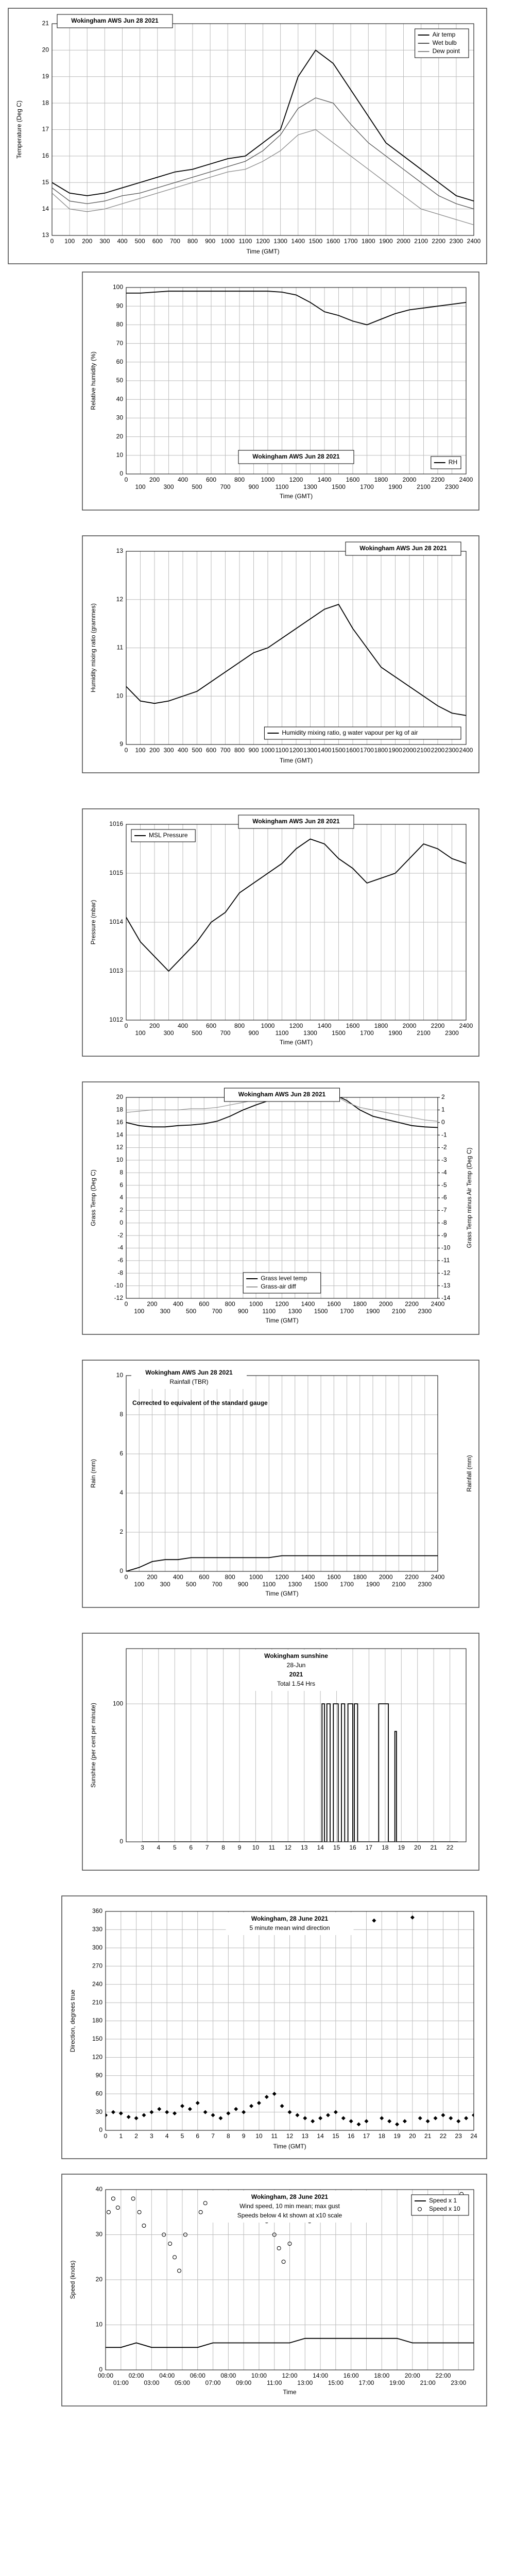 The image size is (515, 2576). What do you see at coordinates (94, 1745) in the screenshot?
I see `y-axis-label: Sunshine (per cent per minute)` at bounding box center [94, 1745].